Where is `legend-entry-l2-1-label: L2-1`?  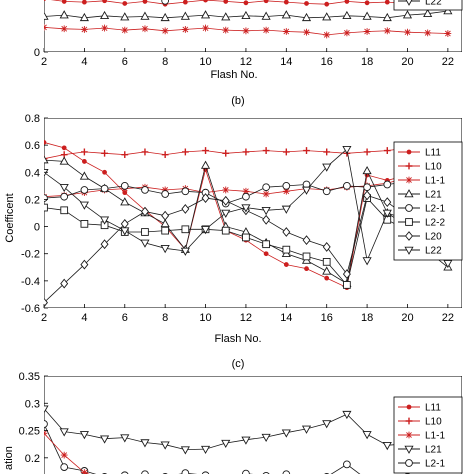
legend-entry-l2-1-label: L2-1 is located at coordinates (435, 209).